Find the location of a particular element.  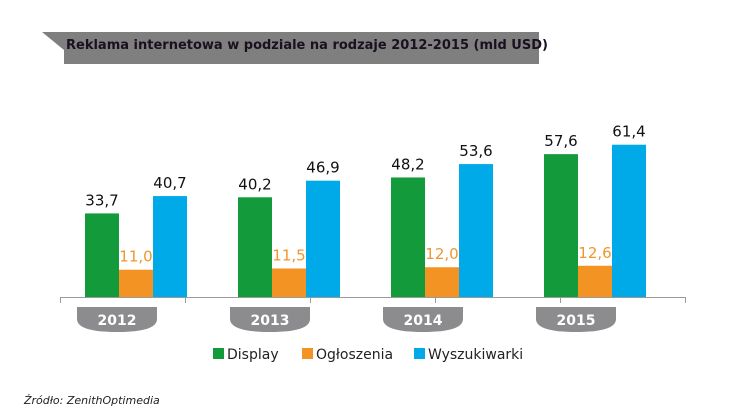

bar-display-2013 is located at coordinates (255, 247).